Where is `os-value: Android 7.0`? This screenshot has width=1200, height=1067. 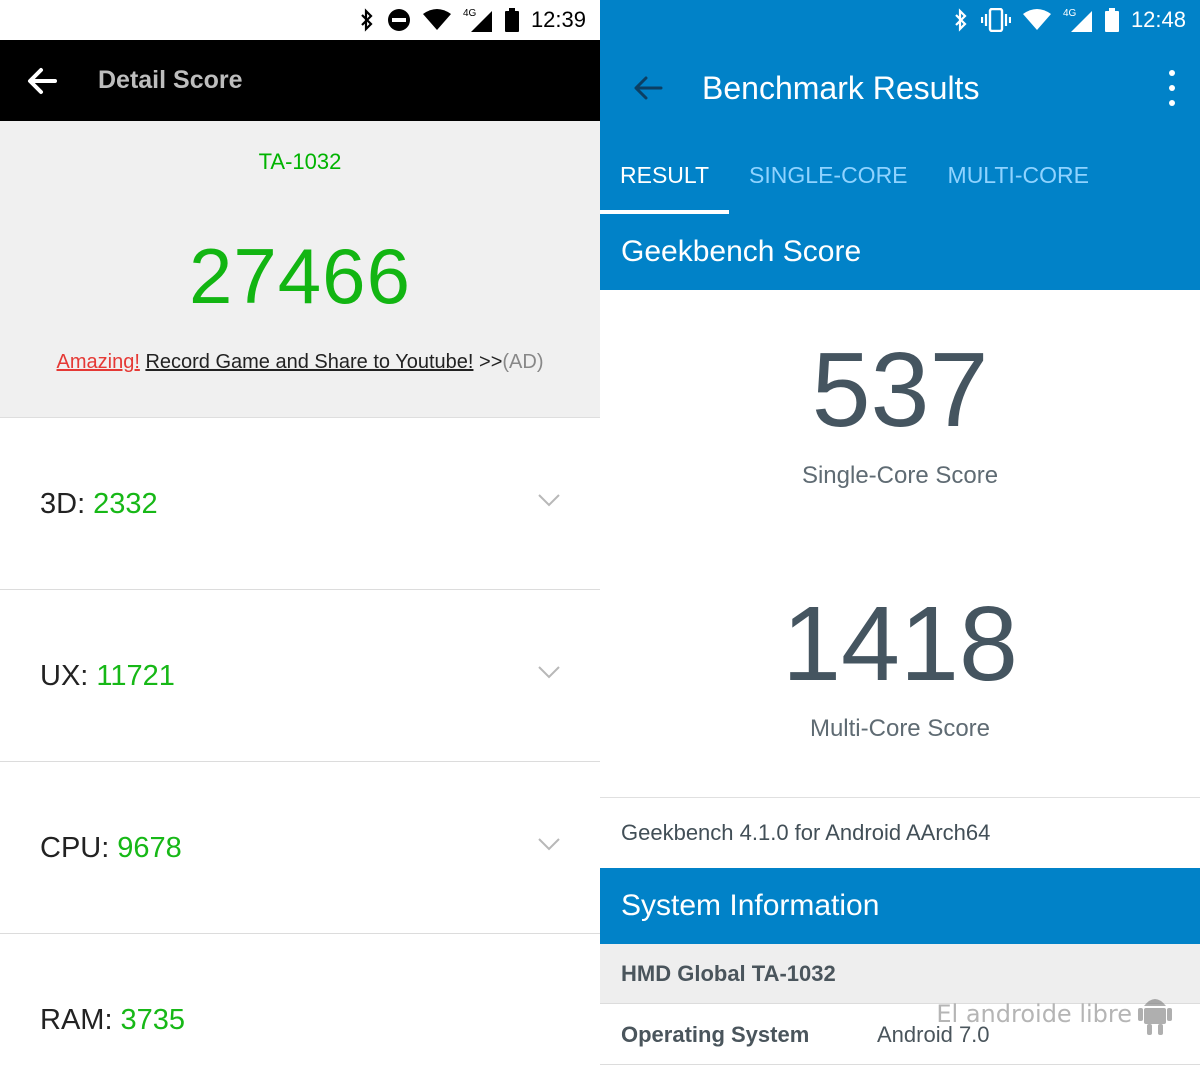 os-value: Android 7.0 is located at coordinates (933, 1034).